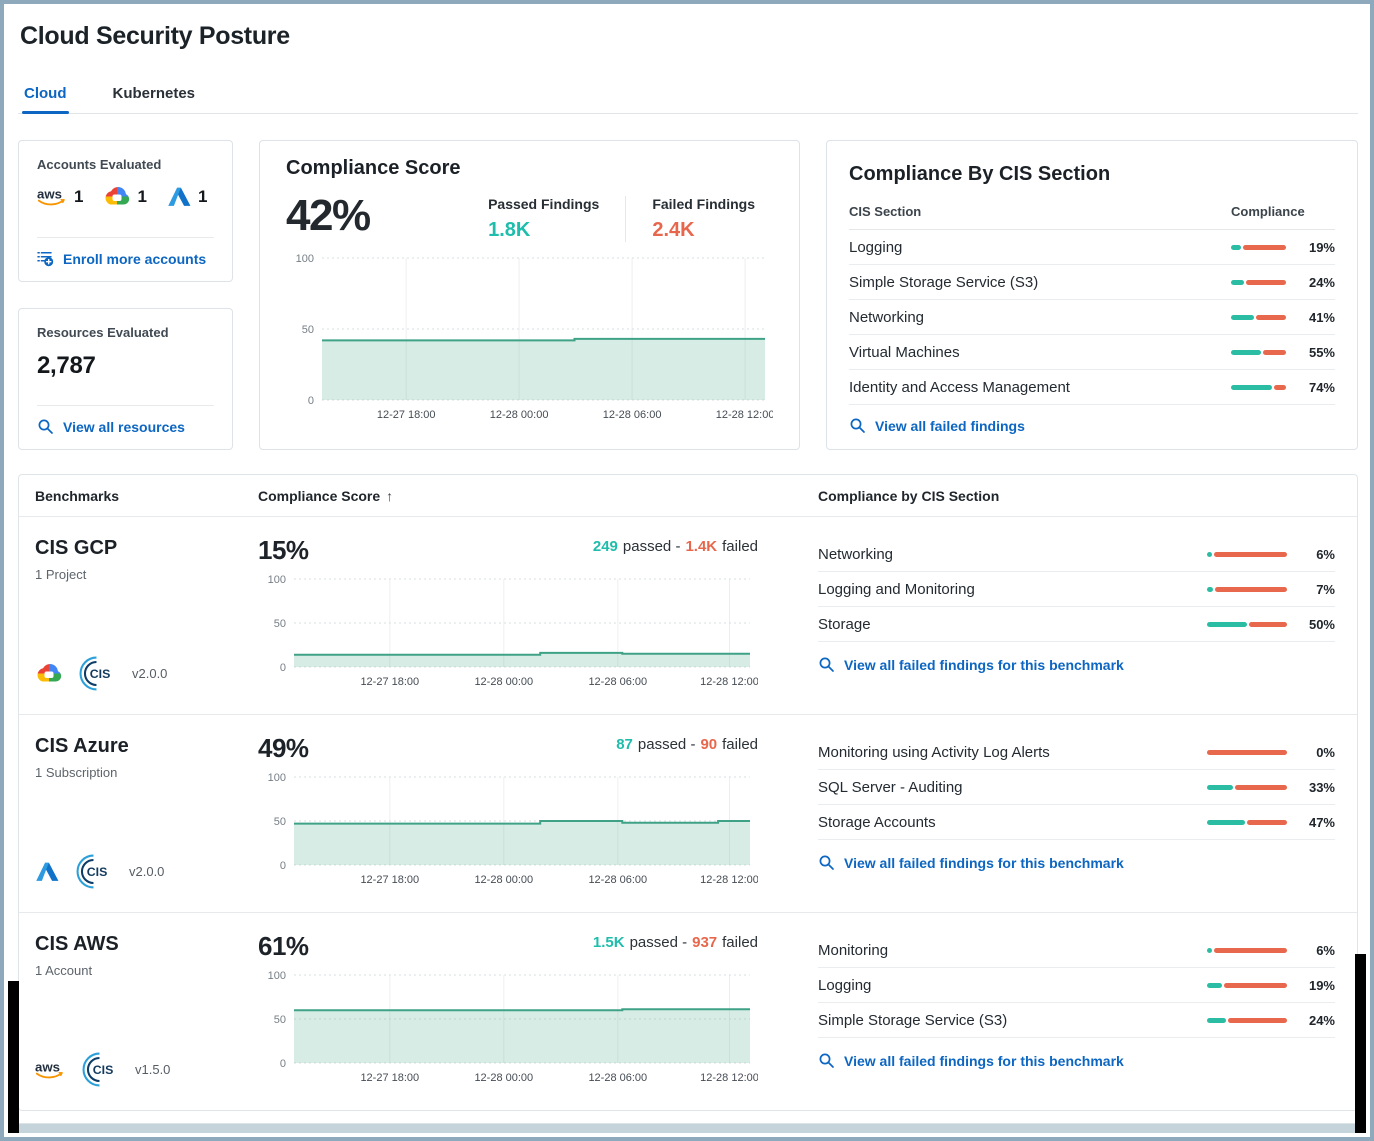 This screenshot has height=1141, width=1374. What do you see at coordinates (76, 772) in the screenshot?
I see `benchmark-scope: 1 Subscription` at bounding box center [76, 772].